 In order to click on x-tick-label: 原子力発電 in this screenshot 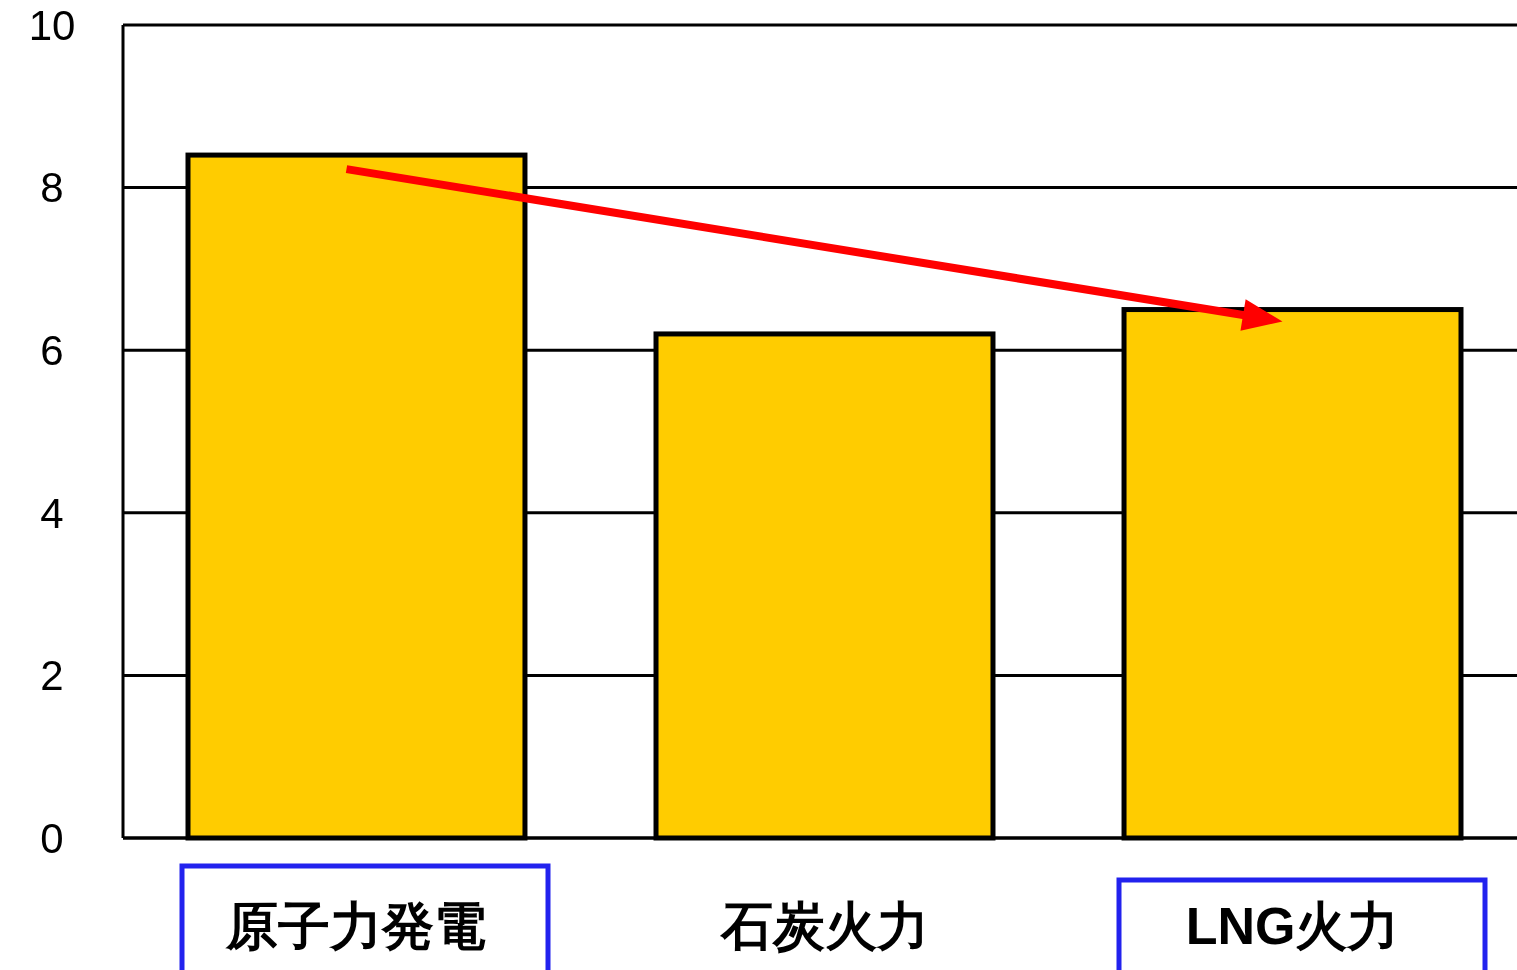, I will do `click(356, 926)`.